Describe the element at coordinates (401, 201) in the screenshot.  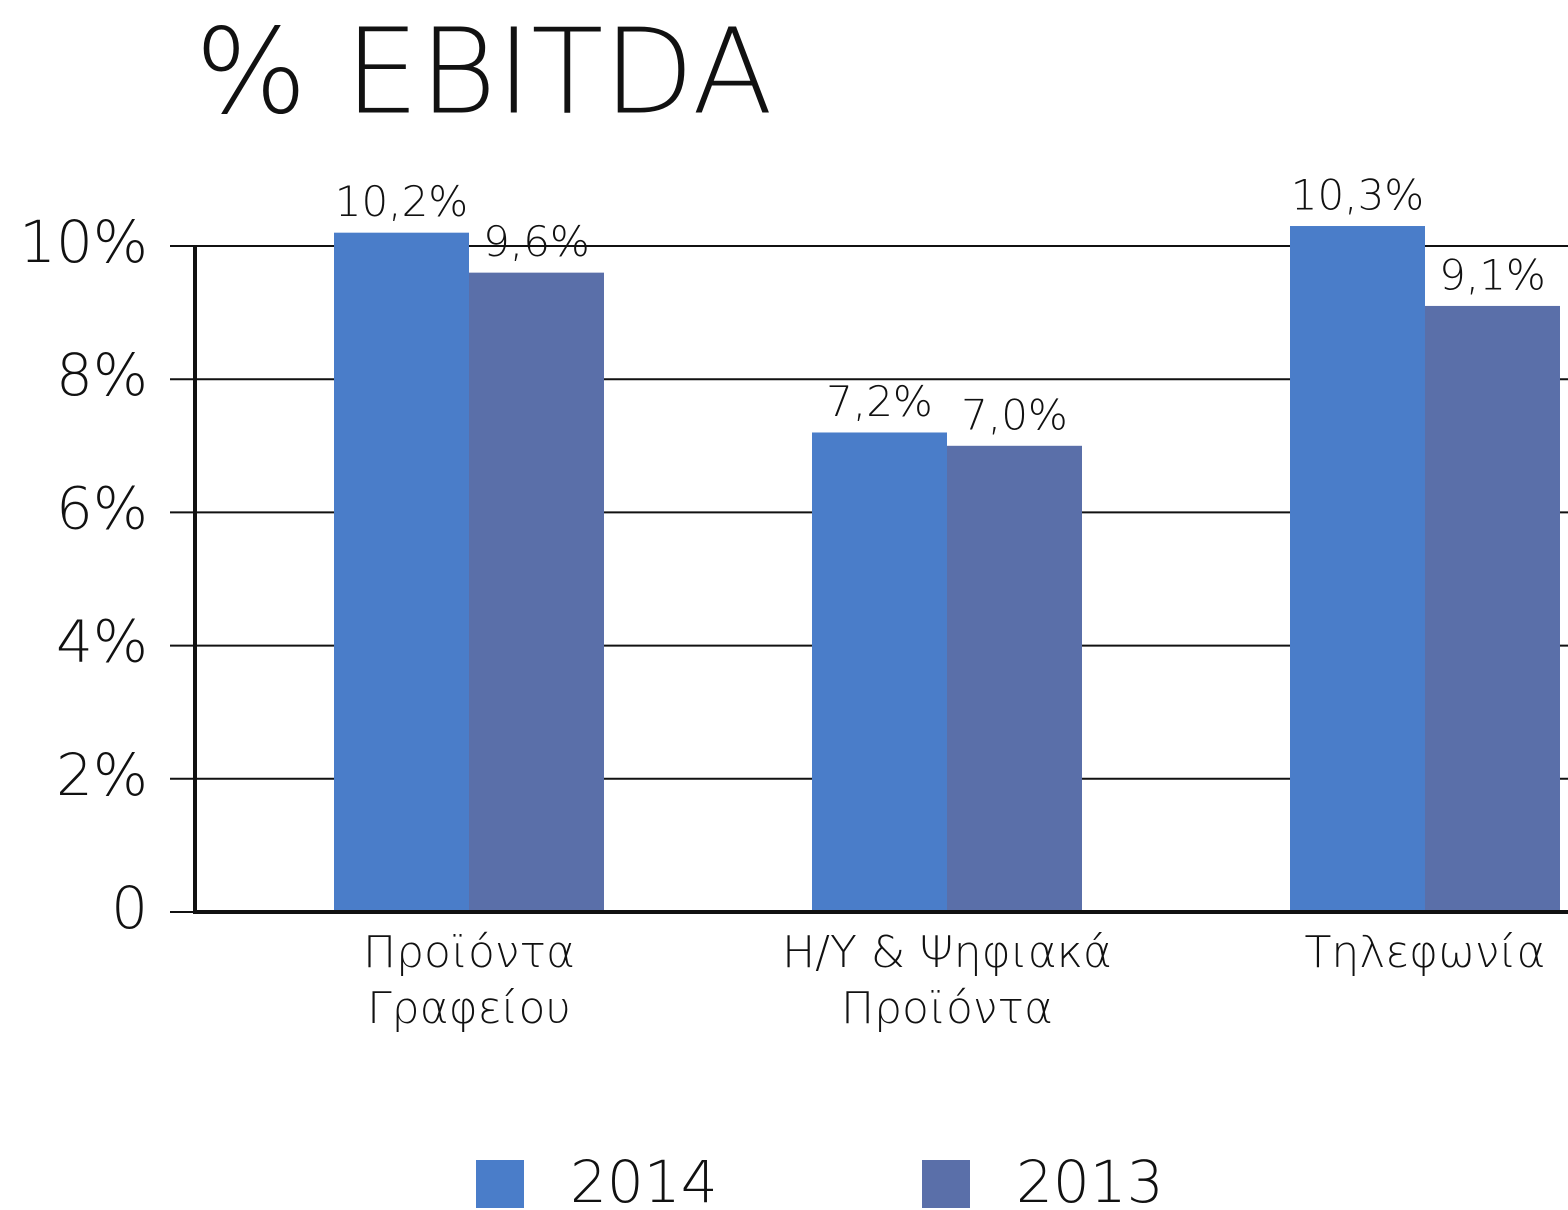
I see `data-label: 10,2%` at that location.